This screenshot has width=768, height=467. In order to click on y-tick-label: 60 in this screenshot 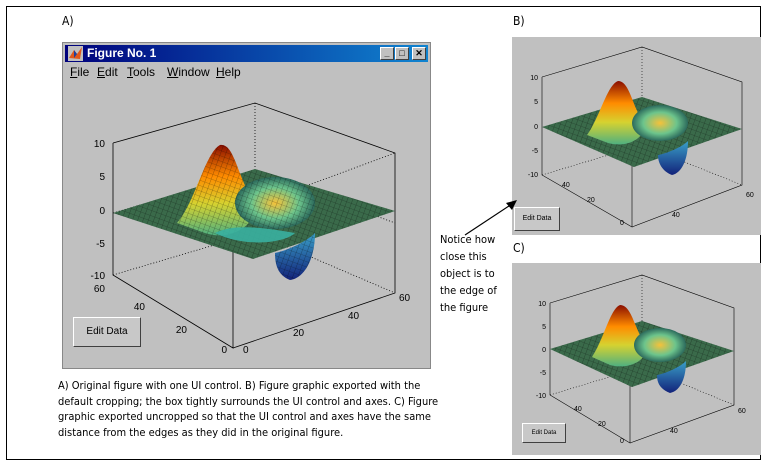, I will do `click(100, 289)`.